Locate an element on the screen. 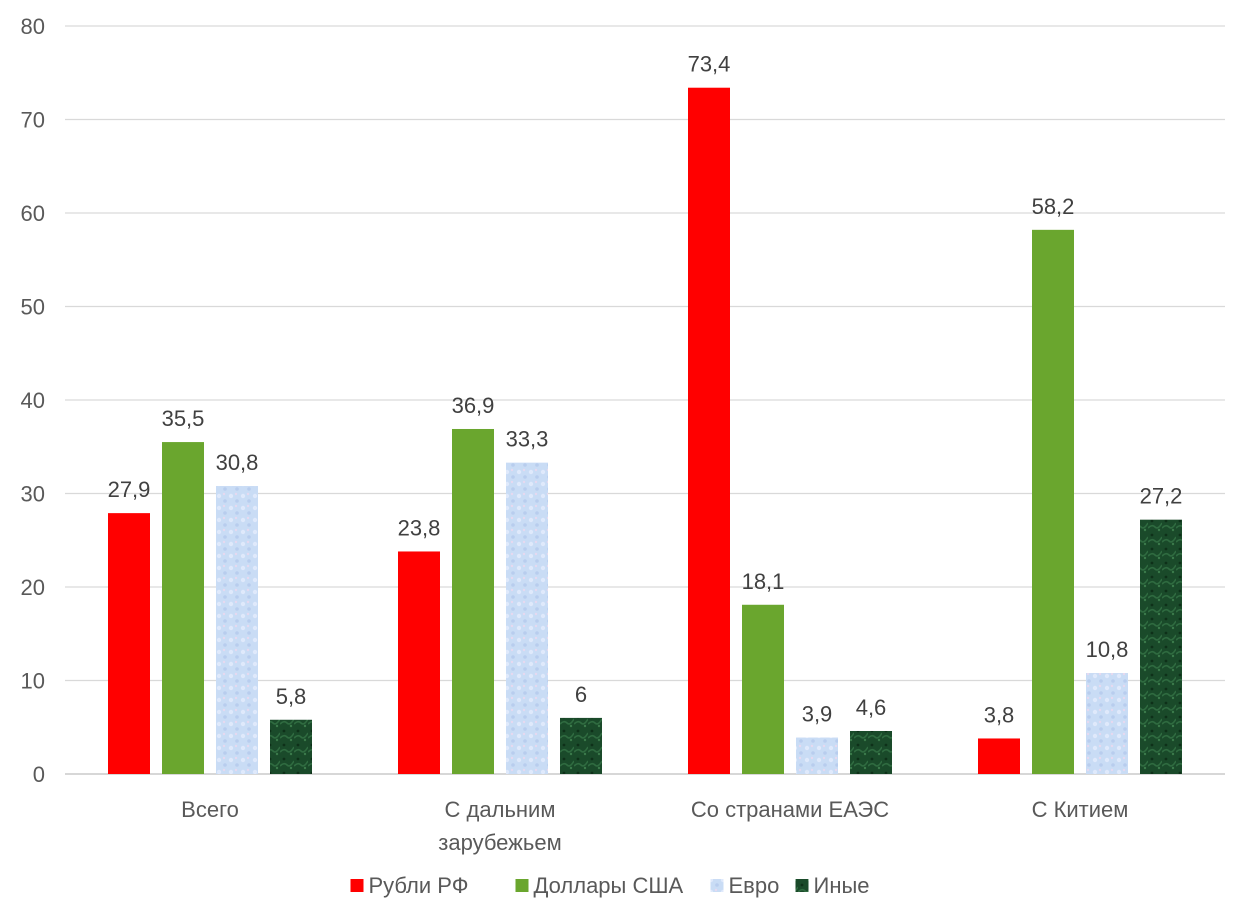  data-label: 30,8 is located at coordinates (237, 462).